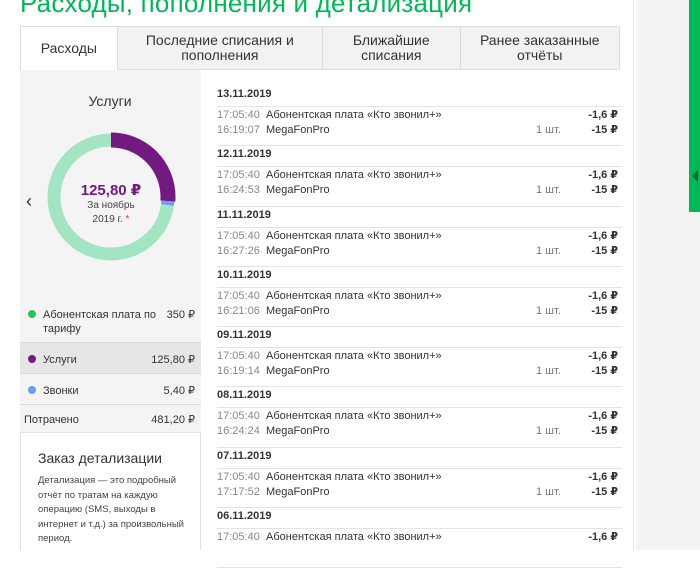  I want to click on transaction-row: 16:21:06 MegaFonPro 1 шт. -15 ₽, so click(419, 311).